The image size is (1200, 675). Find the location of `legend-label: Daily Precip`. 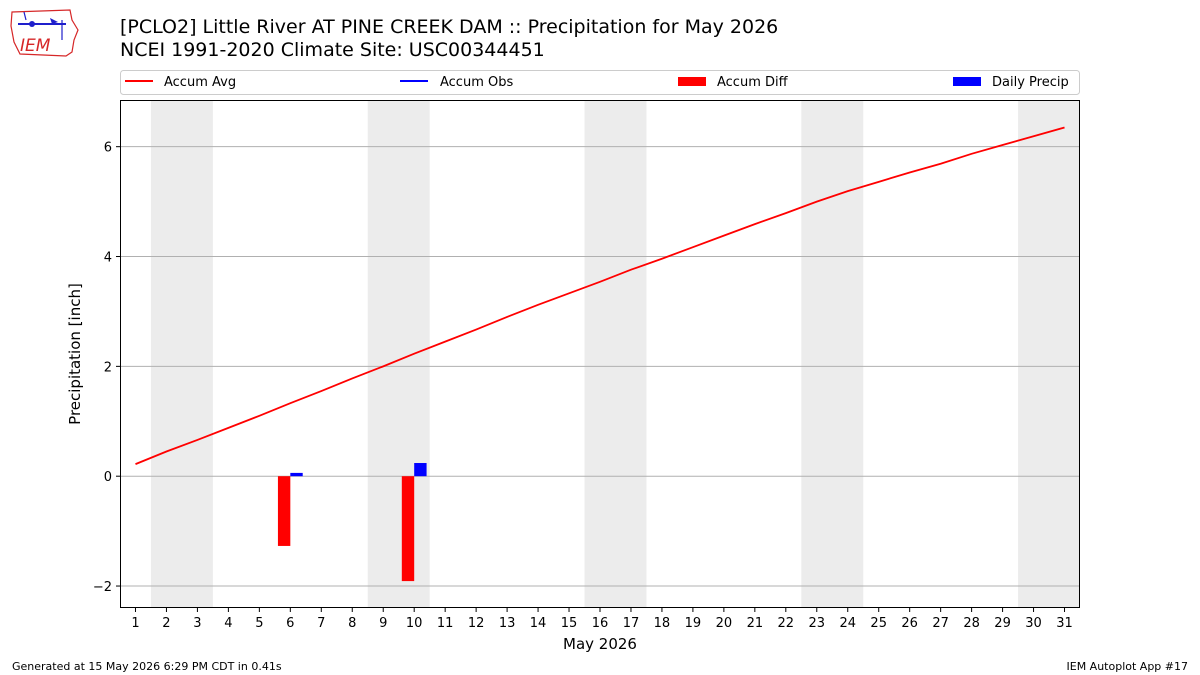

legend-label: Daily Precip is located at coordinates (1030, 82).